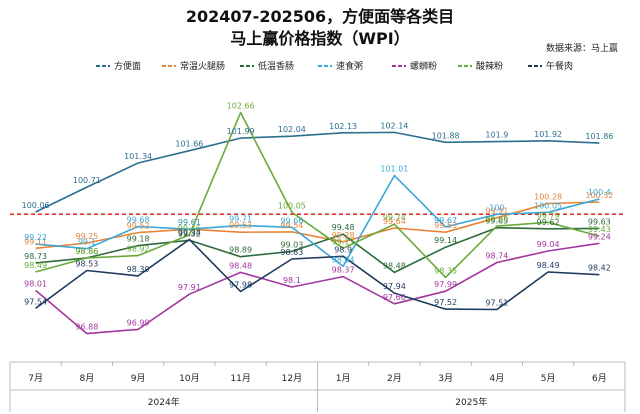 The height and width of the screenshot is (414, 640). What do you see at coordinates (496, 207) in the screenshot?
I see `data-label: 100` at bounding box center [496, 207].